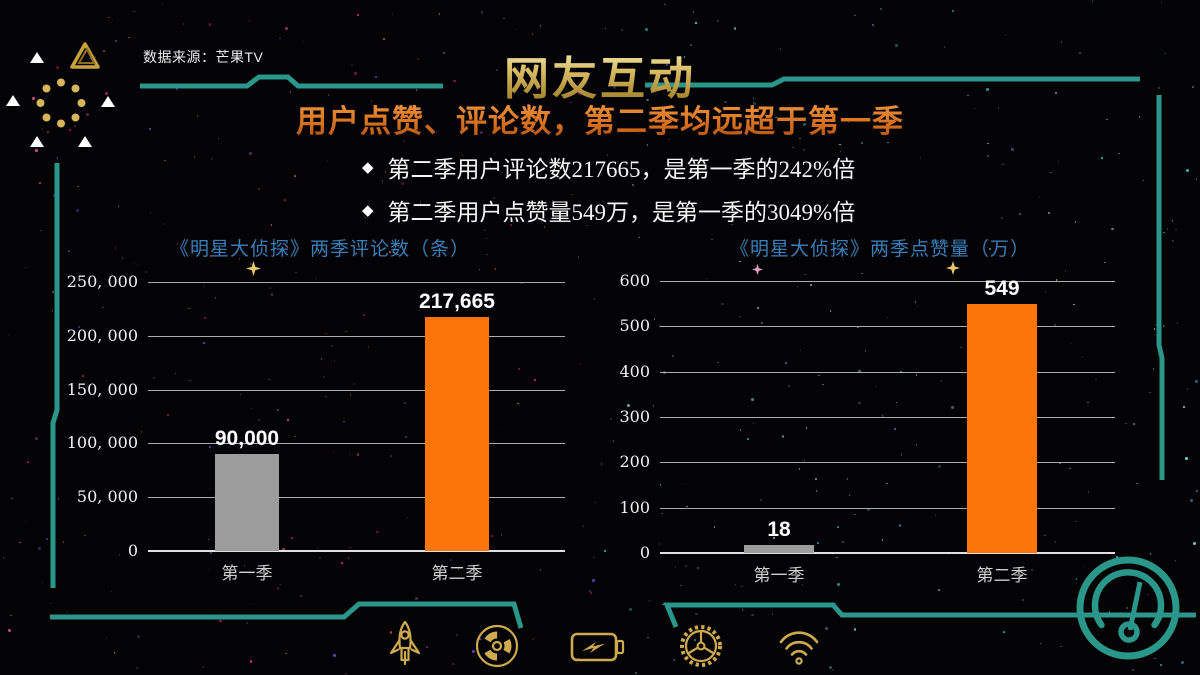 The width and height of the screenshot is (1200, 675). Describe the element at coordinates (497, 646) in the screenshot. I see `radiation-icon` at that location.